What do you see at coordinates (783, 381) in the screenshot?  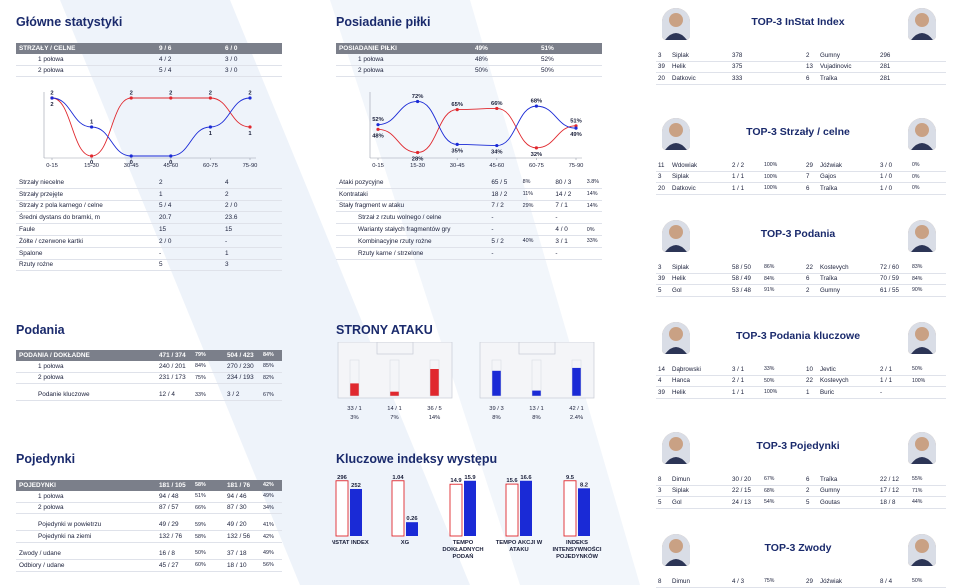 I see `player-pct: 50%` at bounding box center [783, 381].